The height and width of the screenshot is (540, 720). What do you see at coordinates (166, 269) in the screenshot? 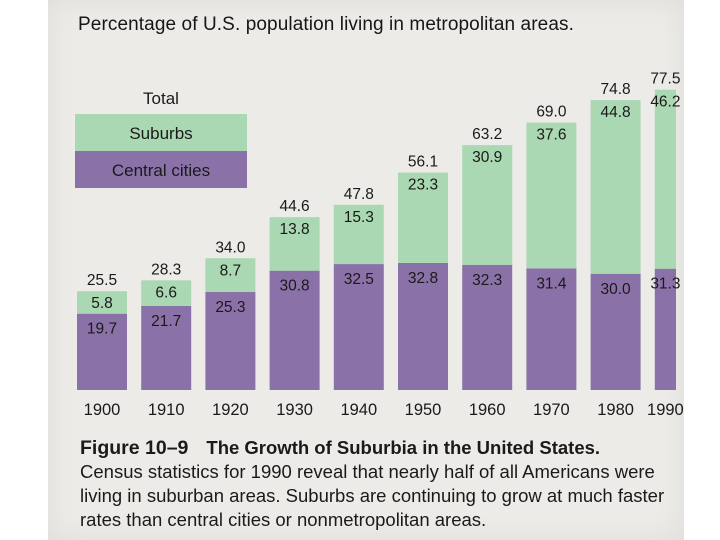
I see `label-total-1910: 28.3` at bounding box center [166, 269].